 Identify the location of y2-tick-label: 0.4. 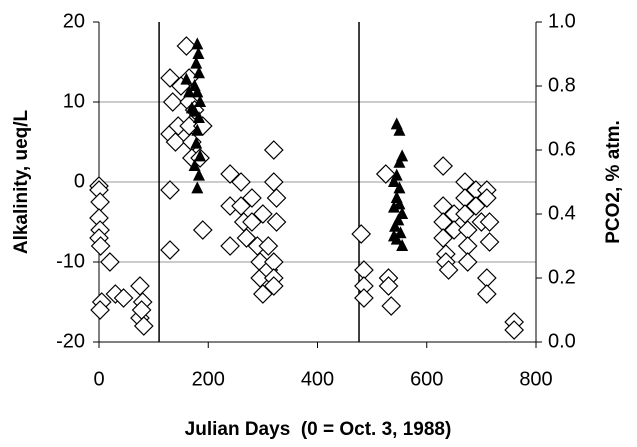
(562, 213).